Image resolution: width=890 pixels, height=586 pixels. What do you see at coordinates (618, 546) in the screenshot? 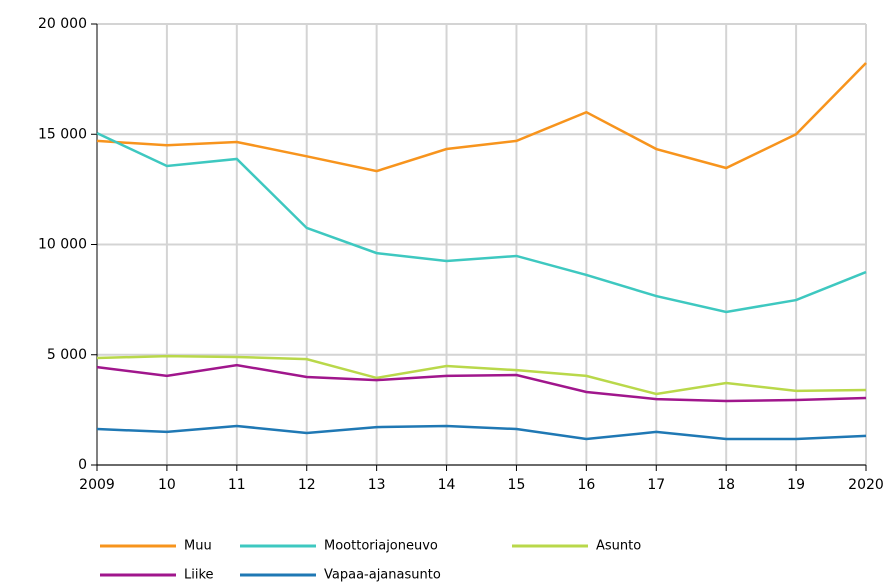
I see `legend-label: Asunto` at bounding box center [618, 546].